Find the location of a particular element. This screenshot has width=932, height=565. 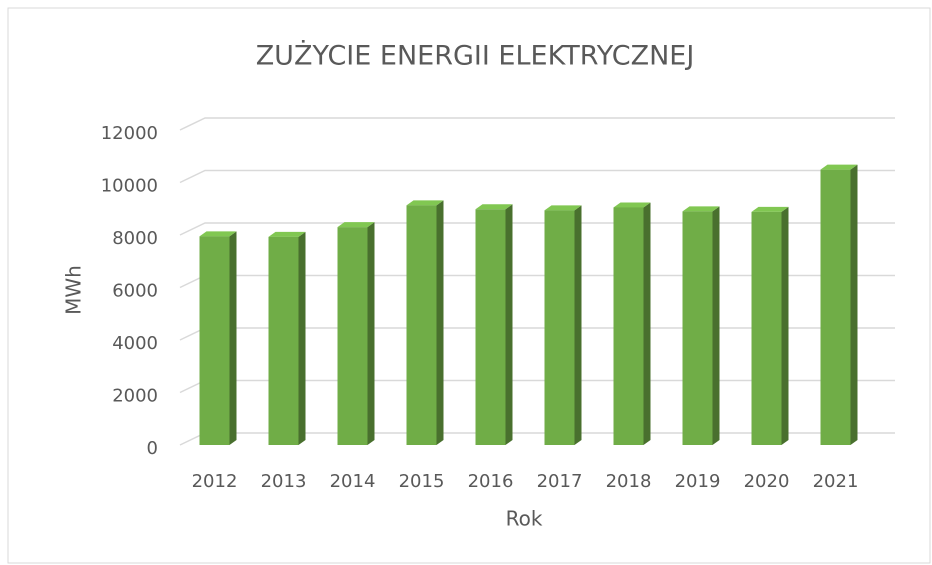

x-tick-label: 2012 is located at coordinates (215, 481).